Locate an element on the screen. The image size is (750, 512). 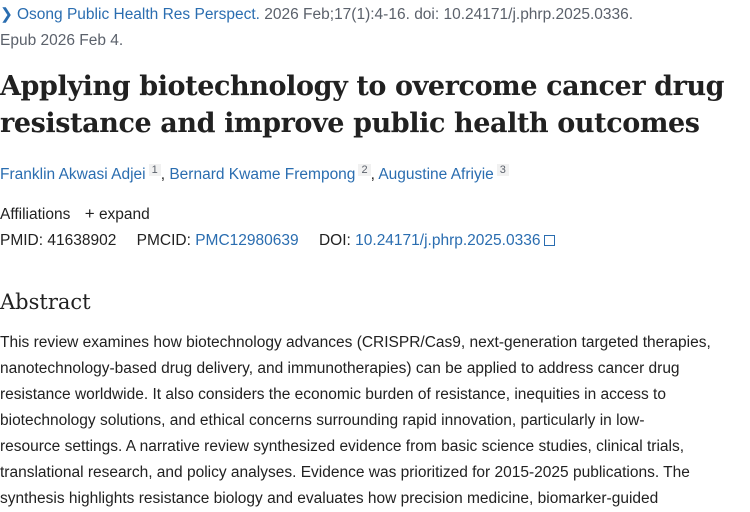
pmid-label: PMID: is located at coordinates (22, 240).